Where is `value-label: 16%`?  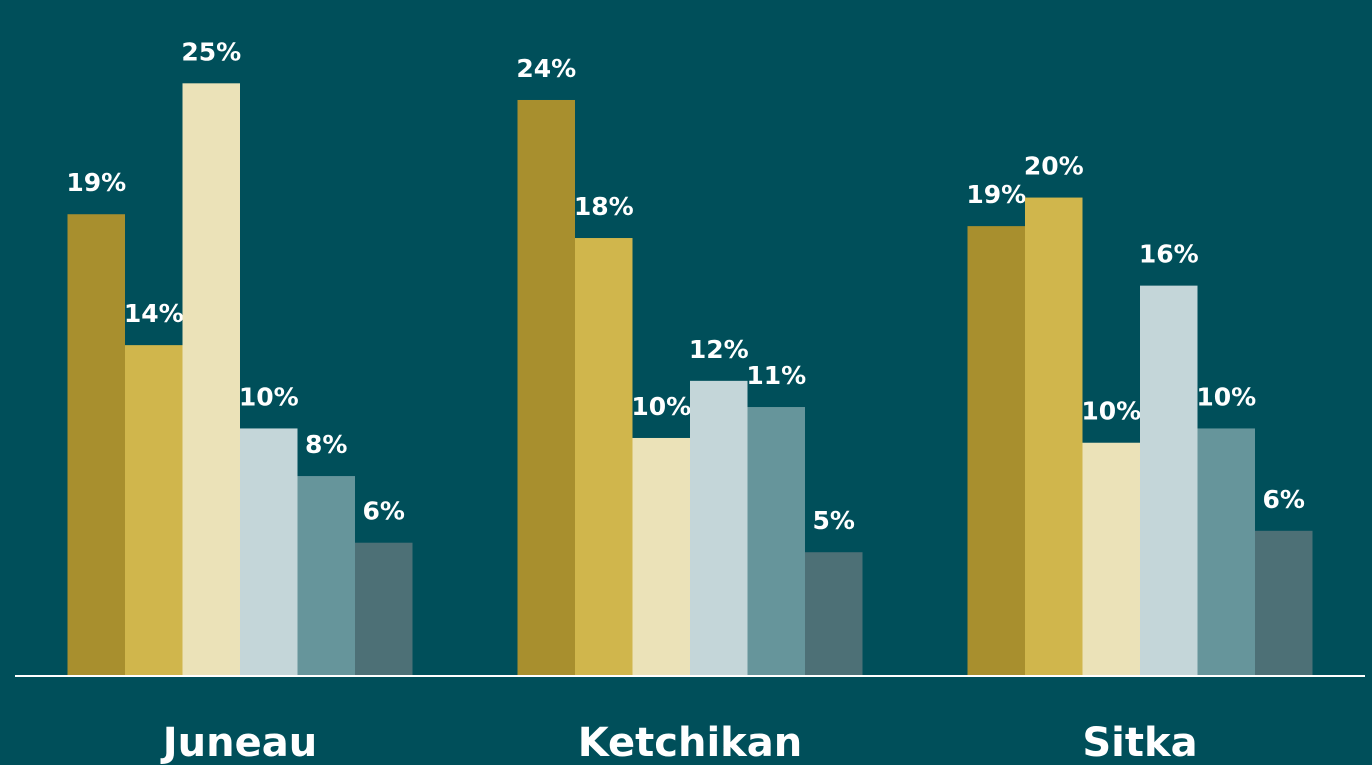
value-label: 16% is located at coordinates (1169, 254).